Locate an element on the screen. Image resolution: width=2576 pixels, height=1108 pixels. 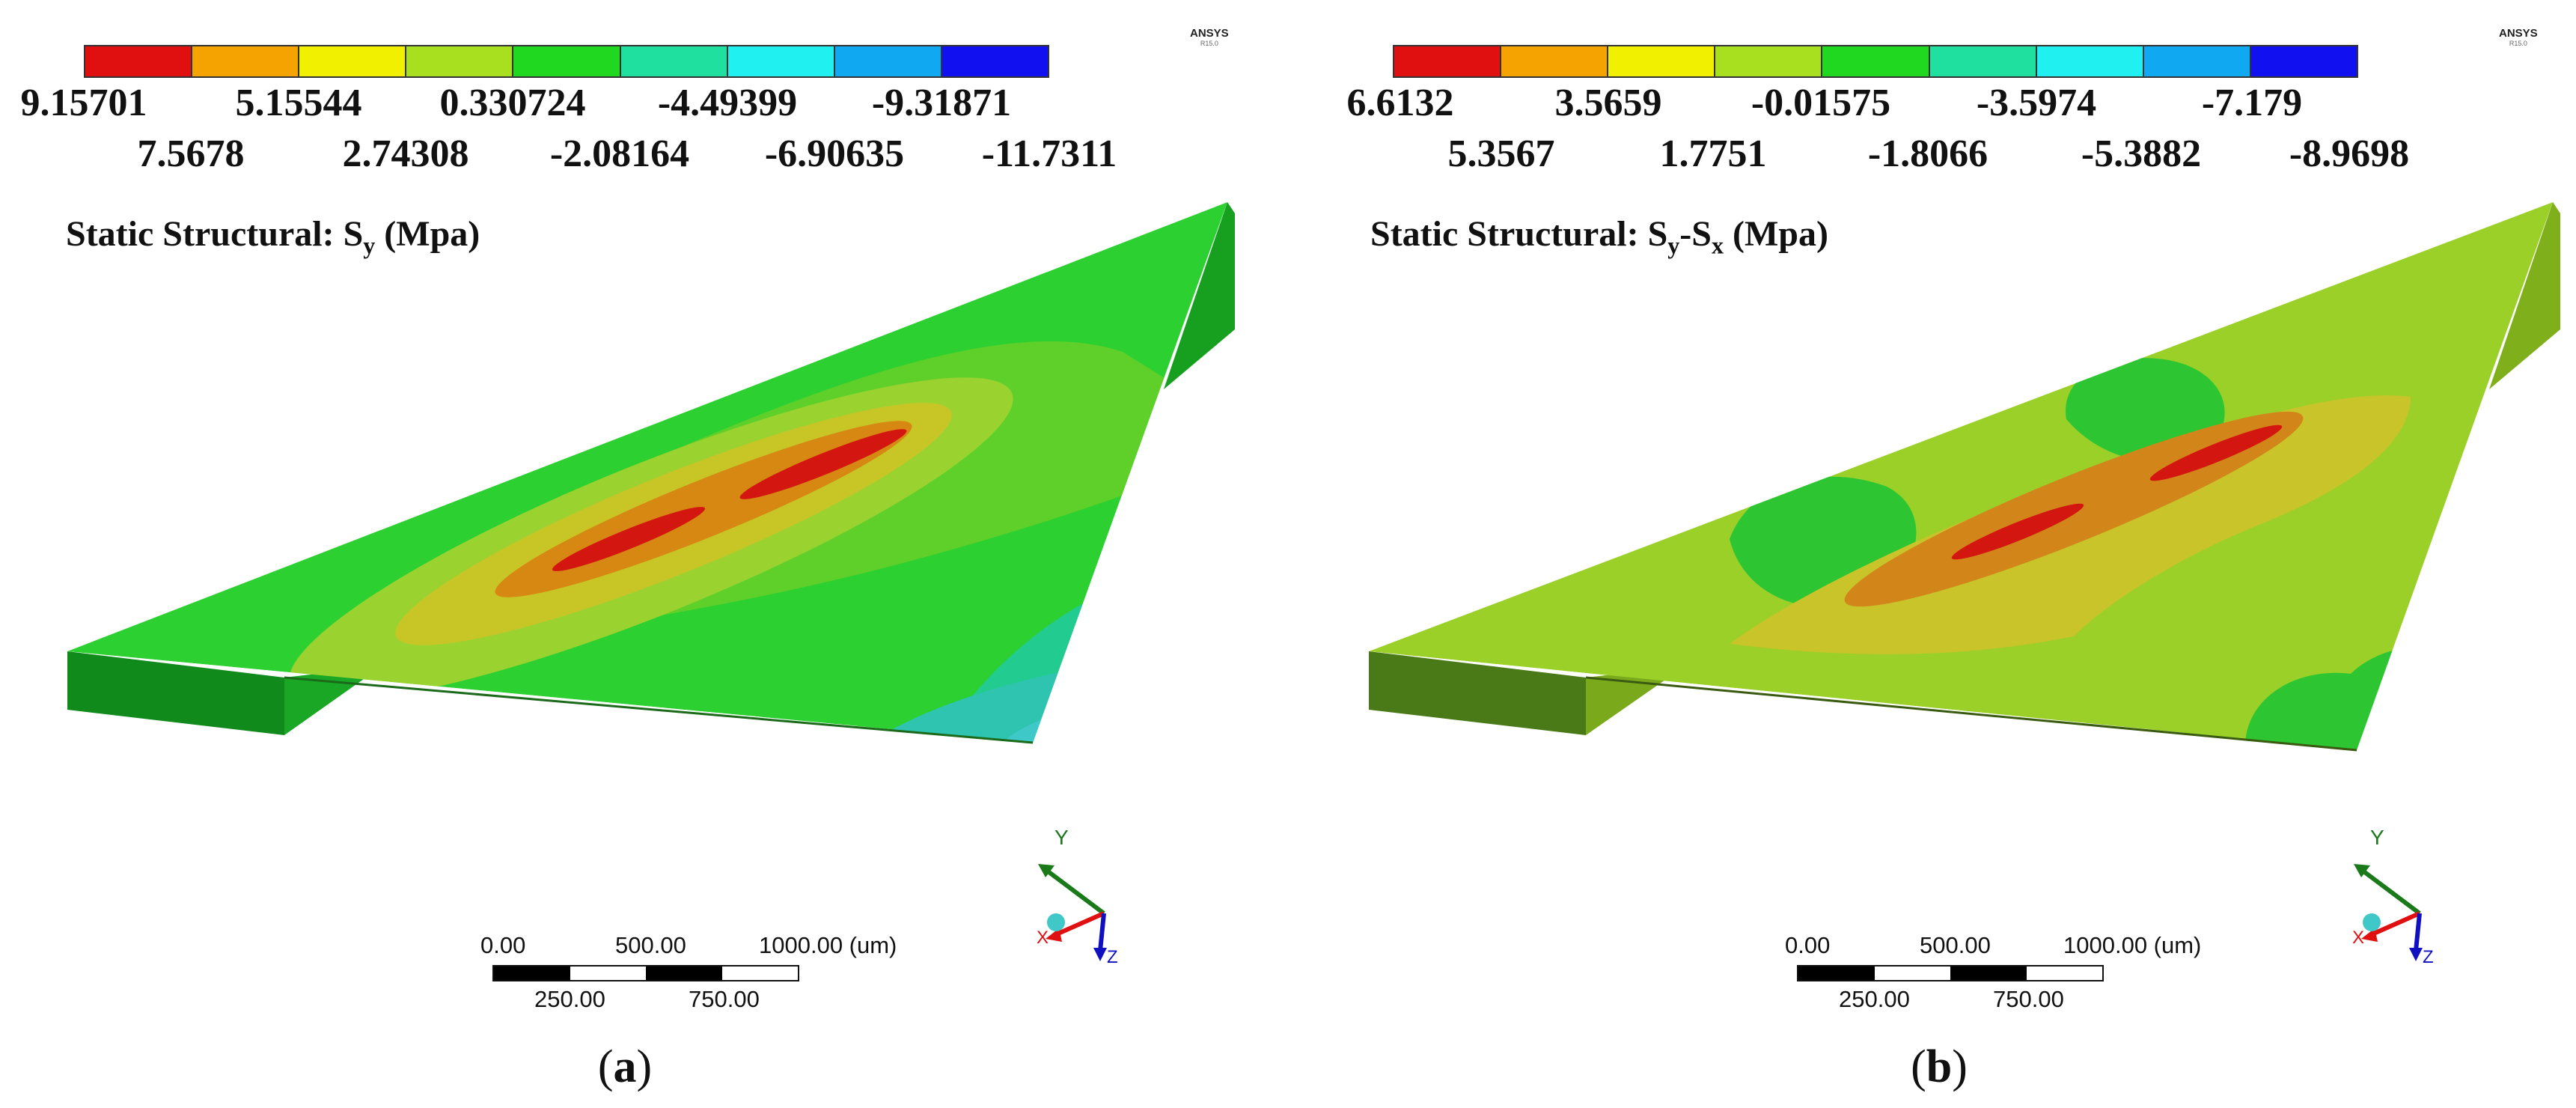
legend-label: -9.31871 is located at coordinates (942, 103).